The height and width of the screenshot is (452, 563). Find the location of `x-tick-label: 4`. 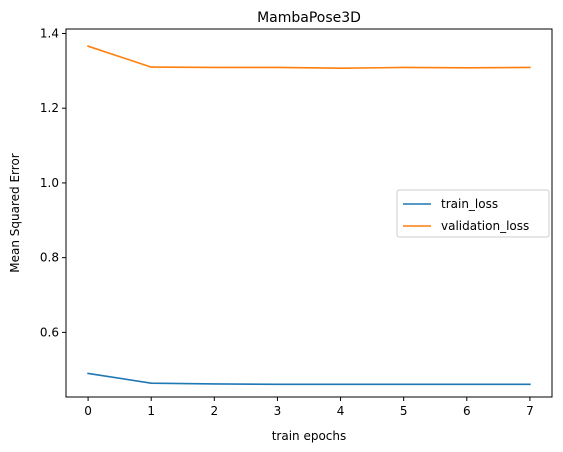

x-tick-label: 4 is located at coordinates (341, 411).